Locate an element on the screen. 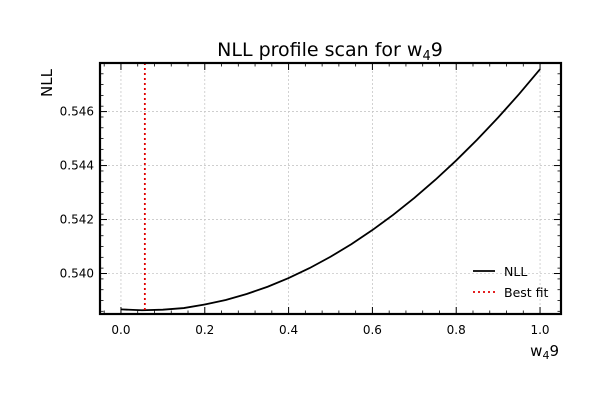 The image size is (600, 400). chart-title-subscript: 4 is located at coordinates (426, 56).